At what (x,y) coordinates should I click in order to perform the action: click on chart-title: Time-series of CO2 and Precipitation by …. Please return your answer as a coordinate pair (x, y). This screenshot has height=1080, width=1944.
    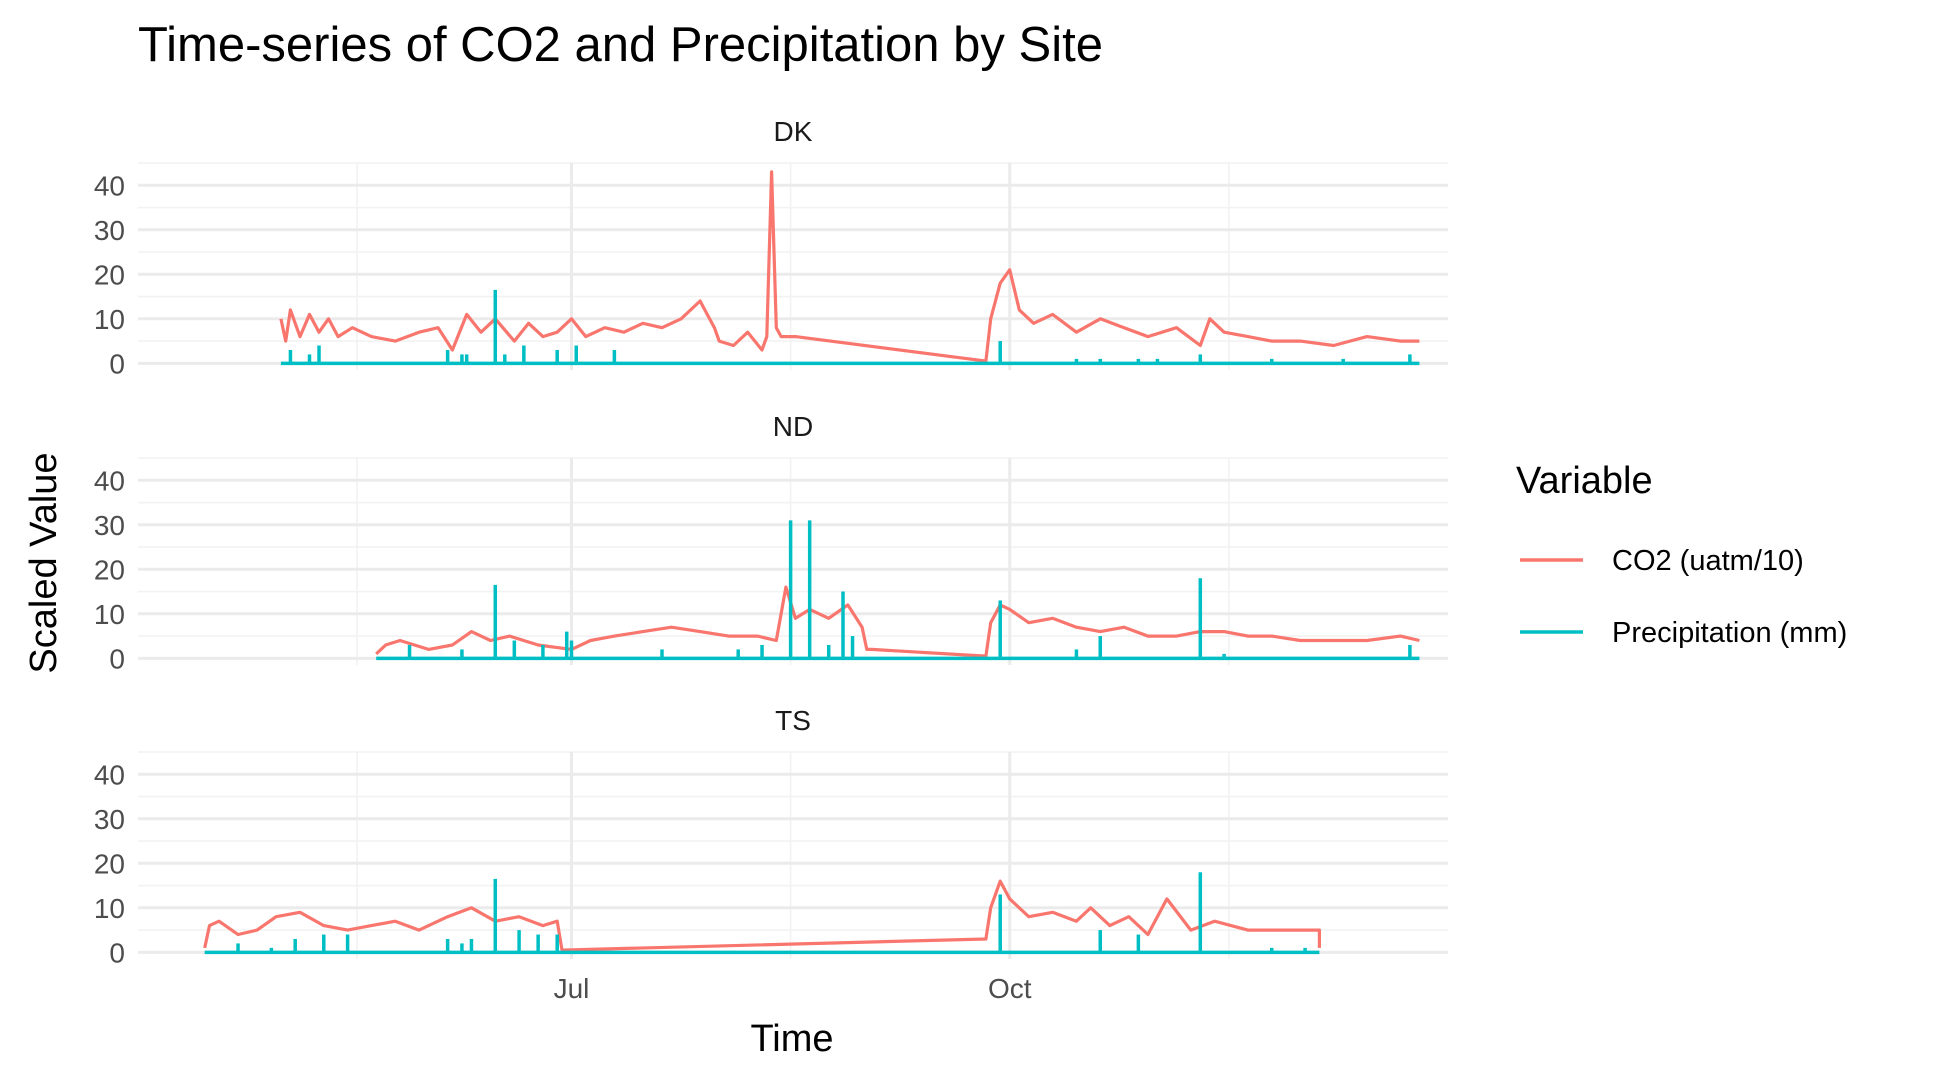
    Looking at the image, I should click on (620, 45).